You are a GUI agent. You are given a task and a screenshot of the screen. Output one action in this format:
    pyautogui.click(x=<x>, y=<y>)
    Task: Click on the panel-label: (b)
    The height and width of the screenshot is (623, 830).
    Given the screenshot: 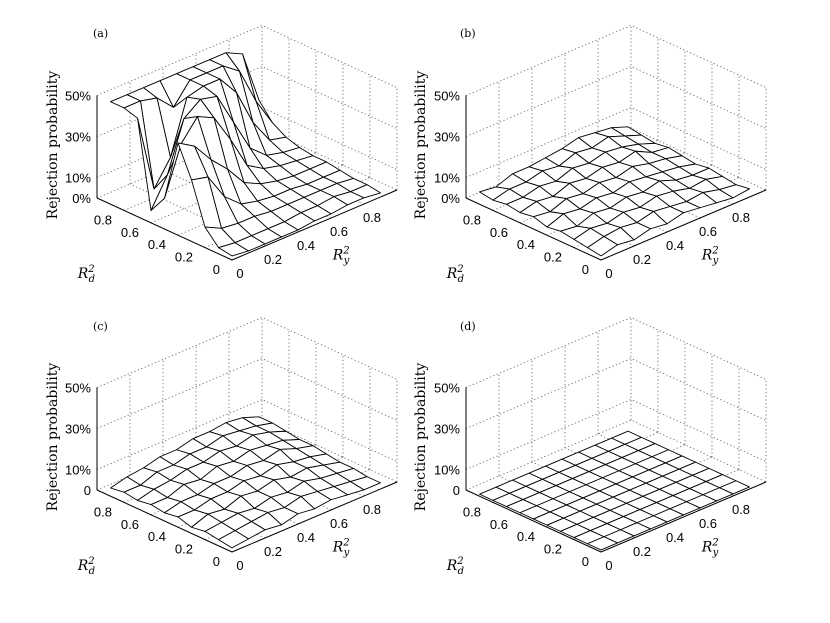 What is the action you would take?
    pyautogui.click(x=468, y=33)
    